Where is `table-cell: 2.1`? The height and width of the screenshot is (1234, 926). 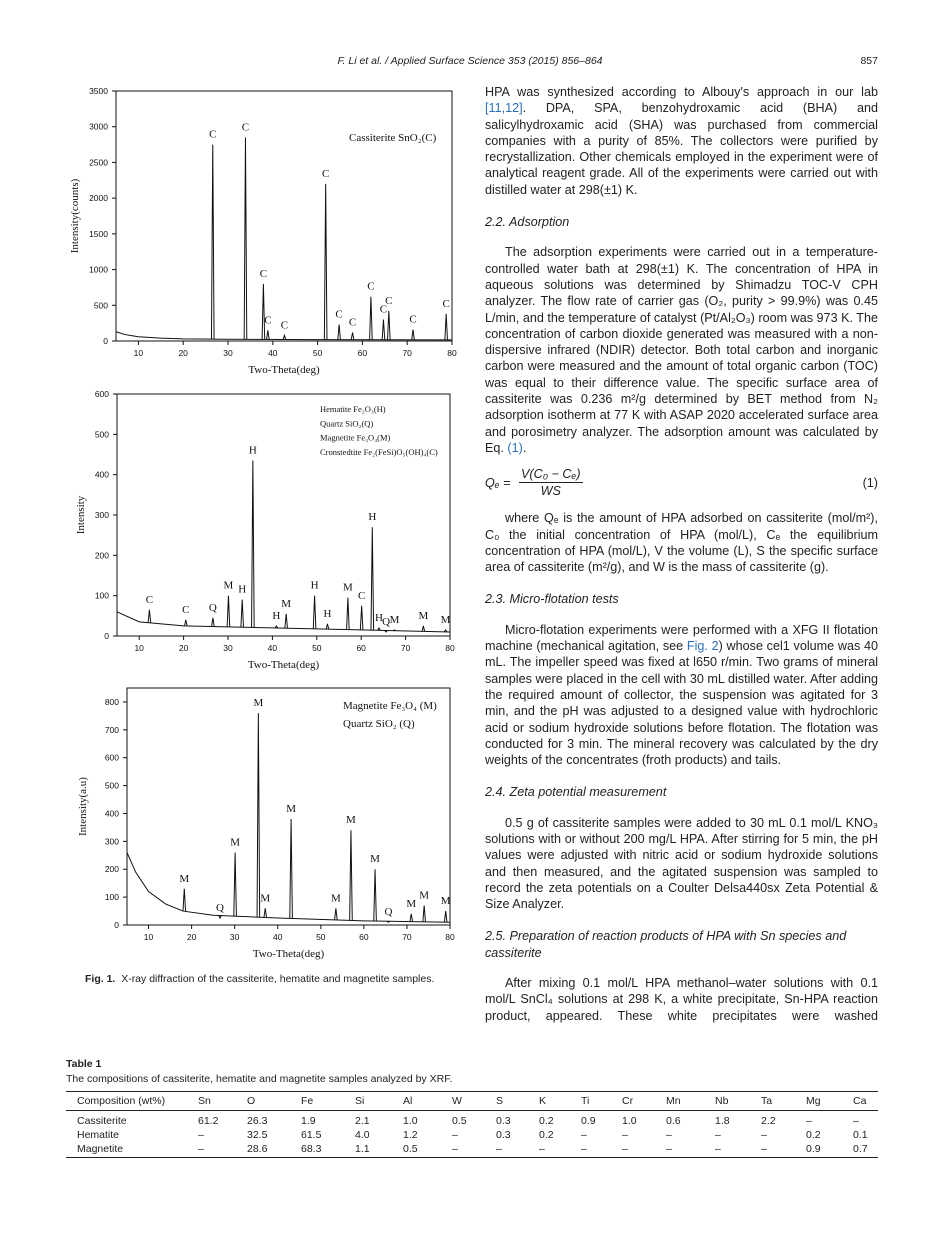 table-cell: 2.1 is located at coordinates (362, 1121).